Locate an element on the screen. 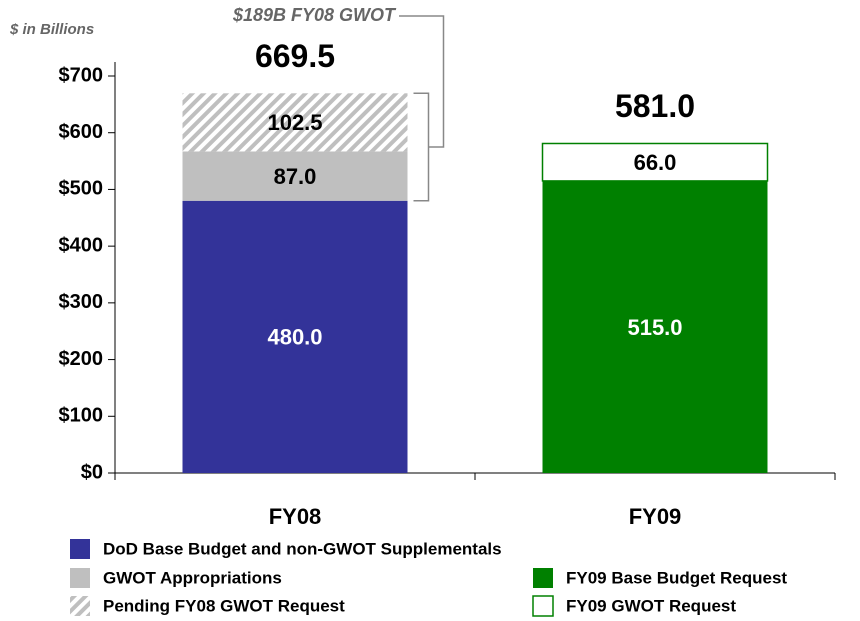 The width and height of the screenshot is (860, 621). value-label: 66.0 is located at coordinates (655, 162).